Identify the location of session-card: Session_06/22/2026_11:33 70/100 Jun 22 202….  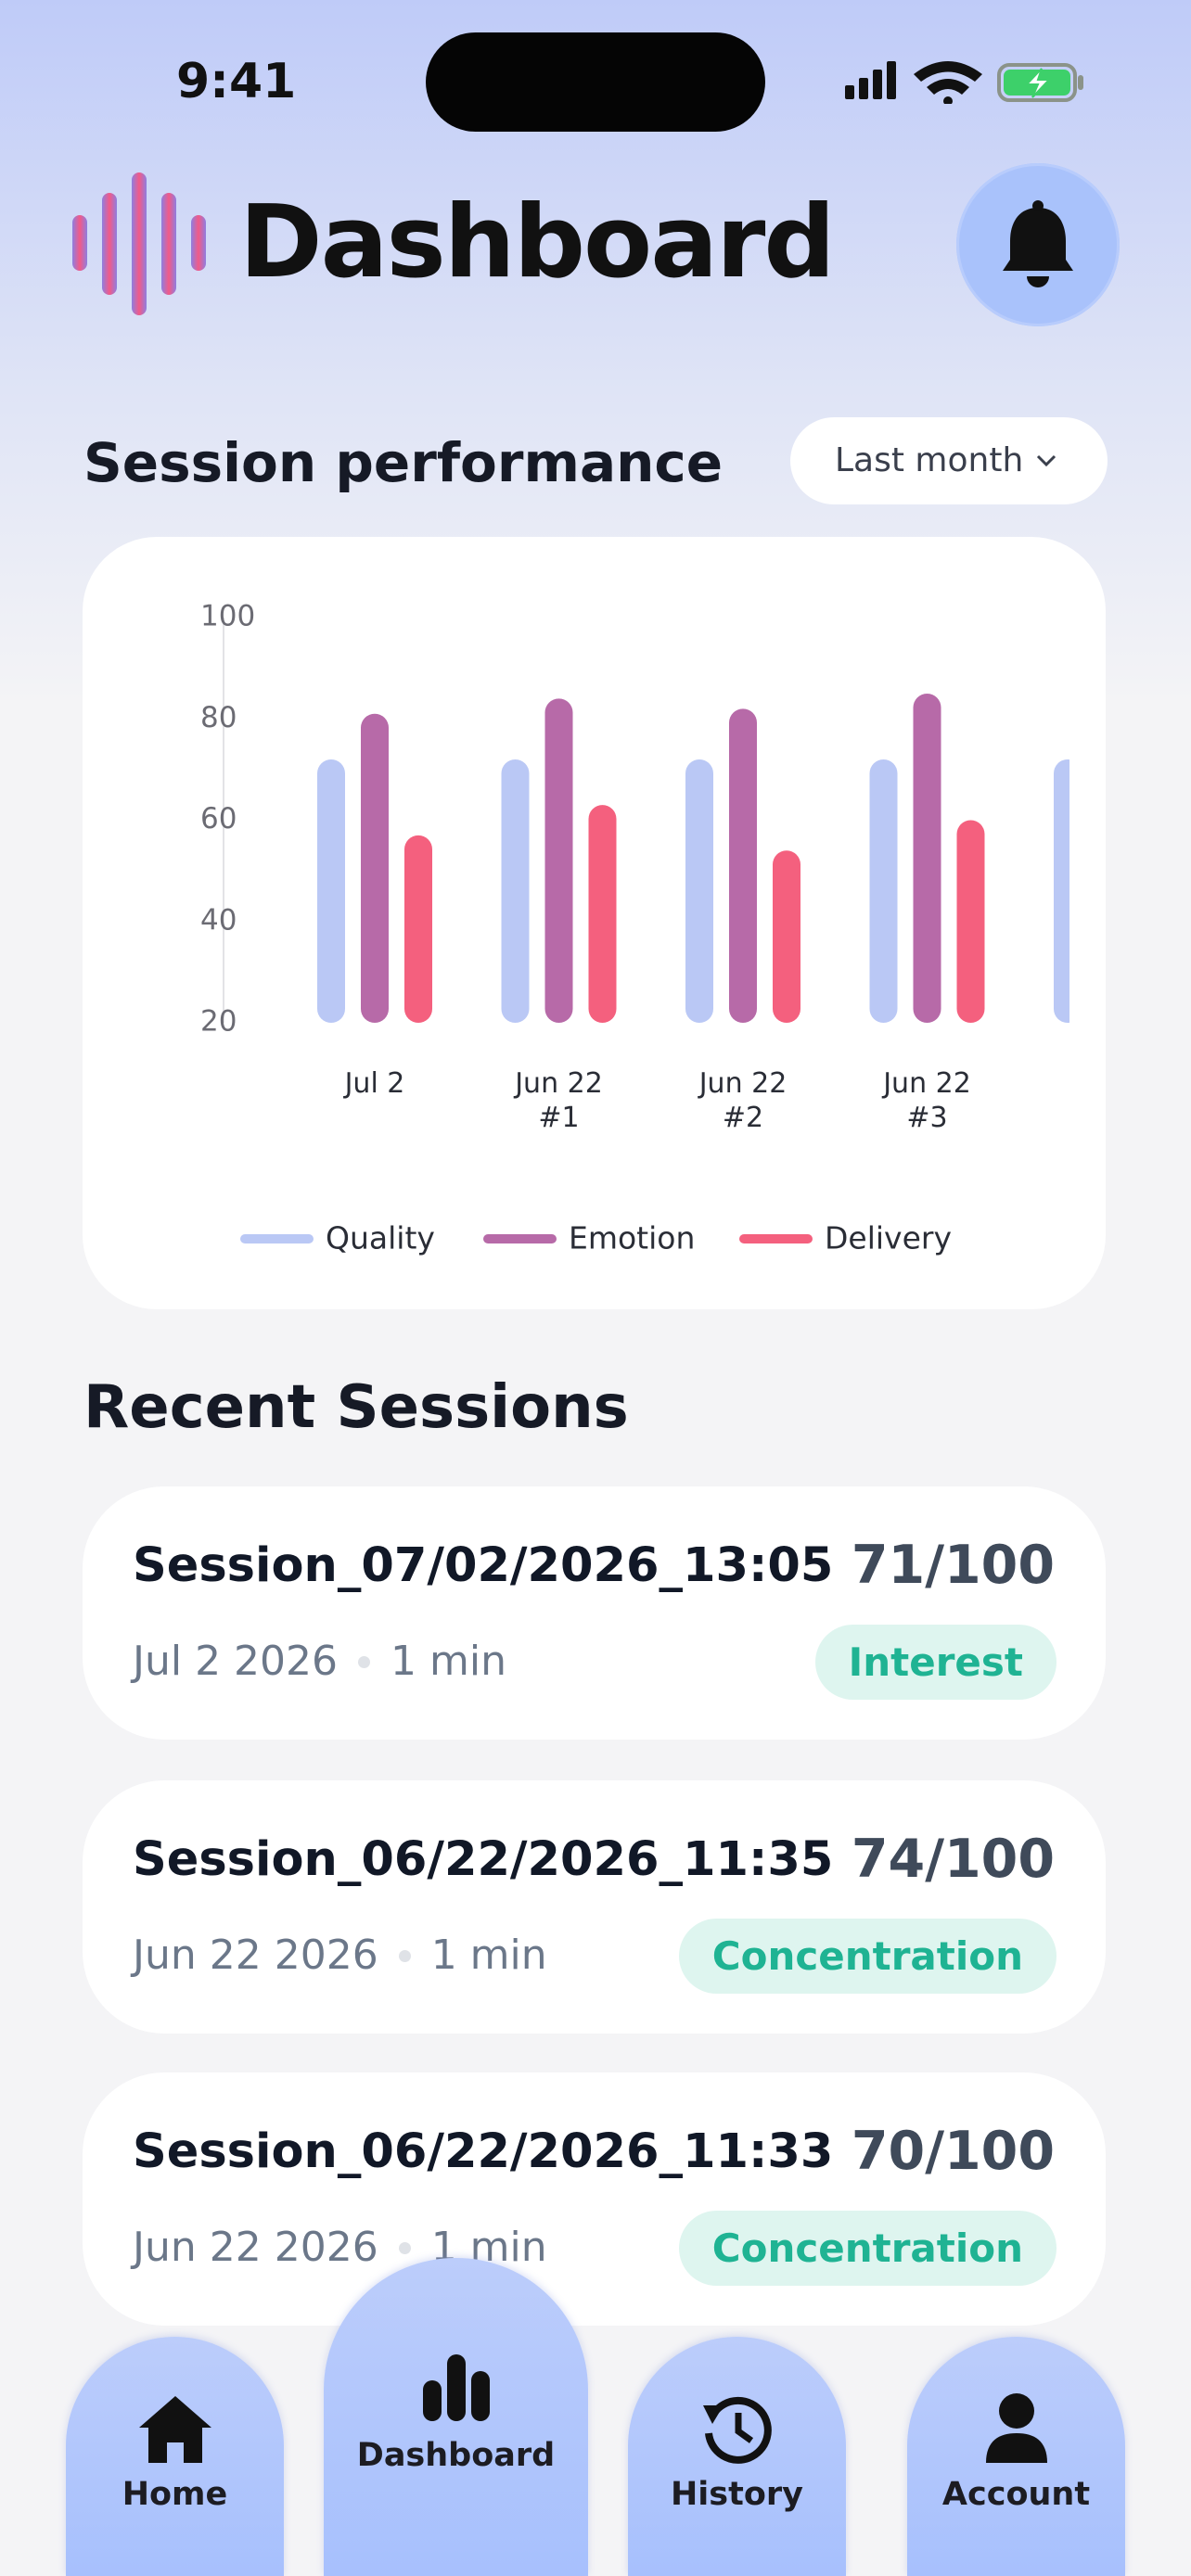
(594, 2199).